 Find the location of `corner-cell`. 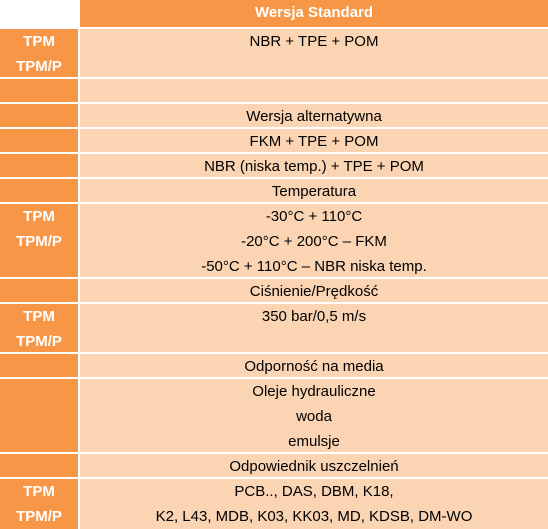

corner-cell is located at coordinates (40, 13).